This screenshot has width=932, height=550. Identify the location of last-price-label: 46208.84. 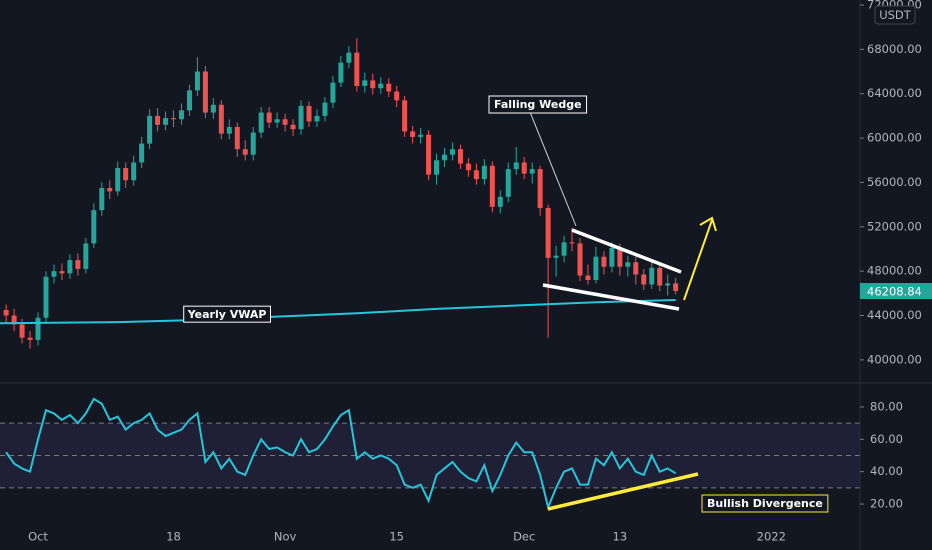
(894, 292).